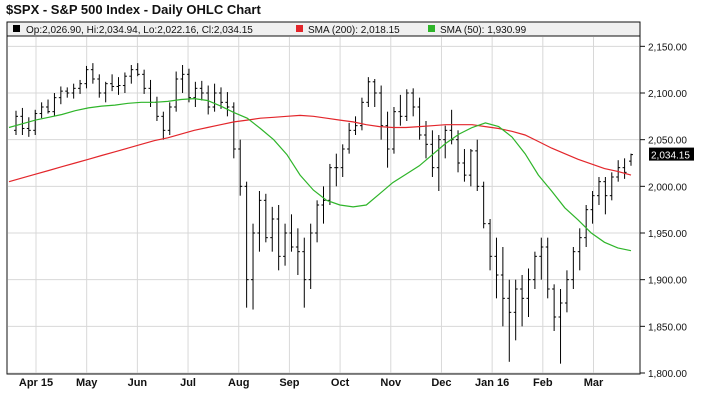 The height and width of the screenshot is (402, 706). What do you see at coordinates (138, 383) in the screenshot?
I see `x-tick-label: Jun` at bounding box center [138, 383].